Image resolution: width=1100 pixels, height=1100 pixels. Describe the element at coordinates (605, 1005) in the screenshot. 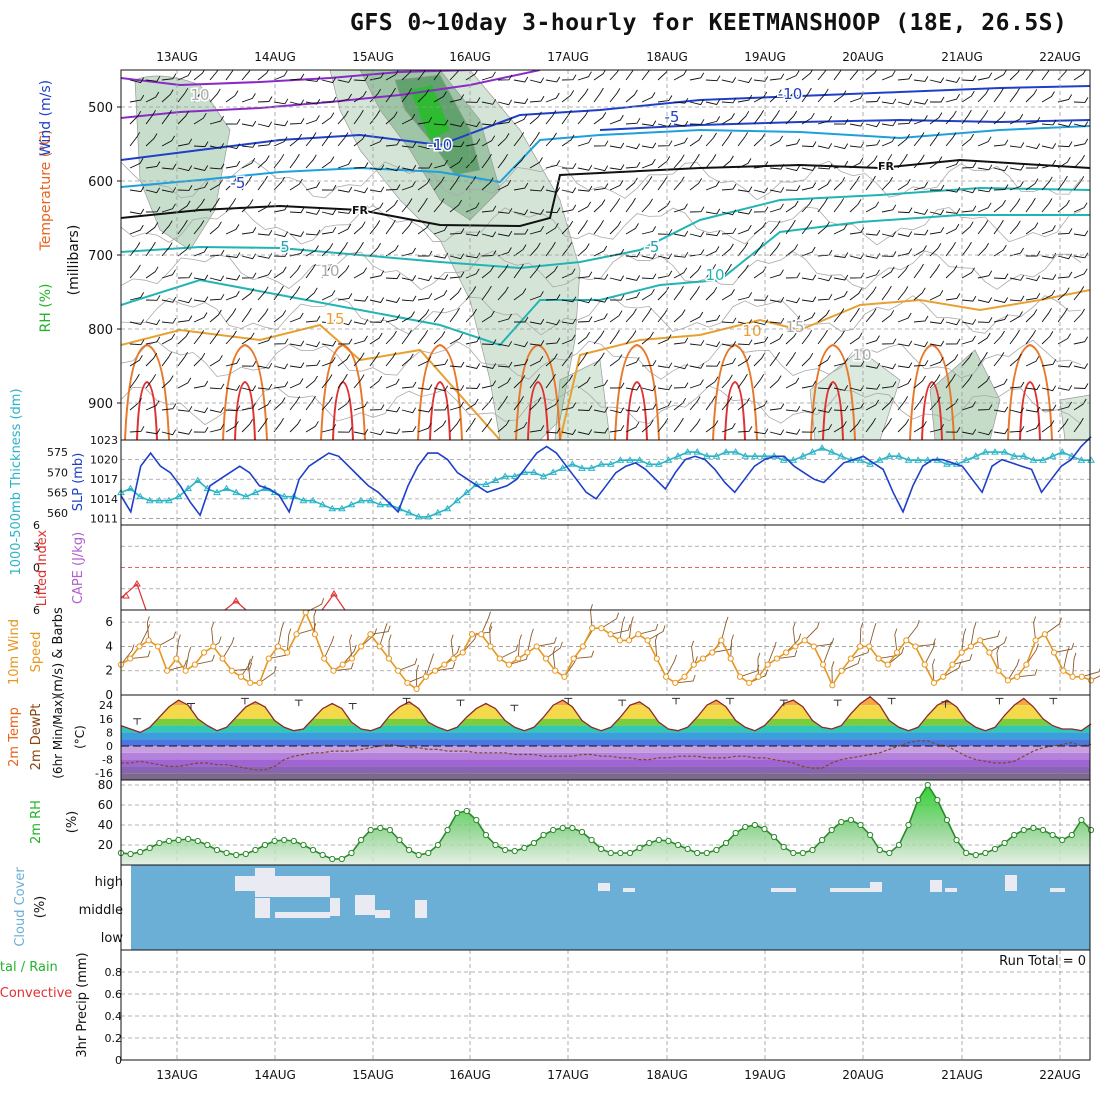

I see `panel-frame` at that location.